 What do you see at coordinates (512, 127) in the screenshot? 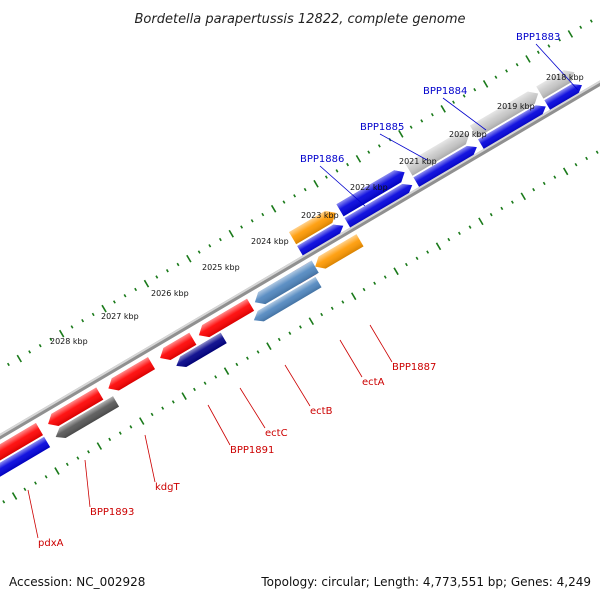
I see `gene-arrow-inner-shading` at bounding box center [512, 127].